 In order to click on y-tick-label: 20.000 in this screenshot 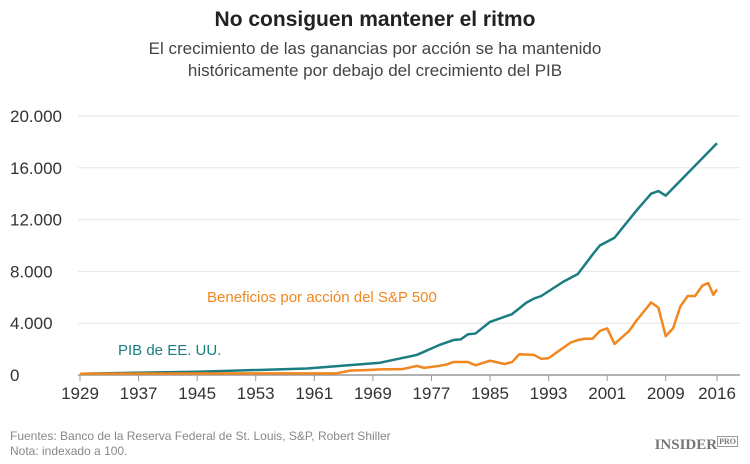, I will do `click(36, 116)`.